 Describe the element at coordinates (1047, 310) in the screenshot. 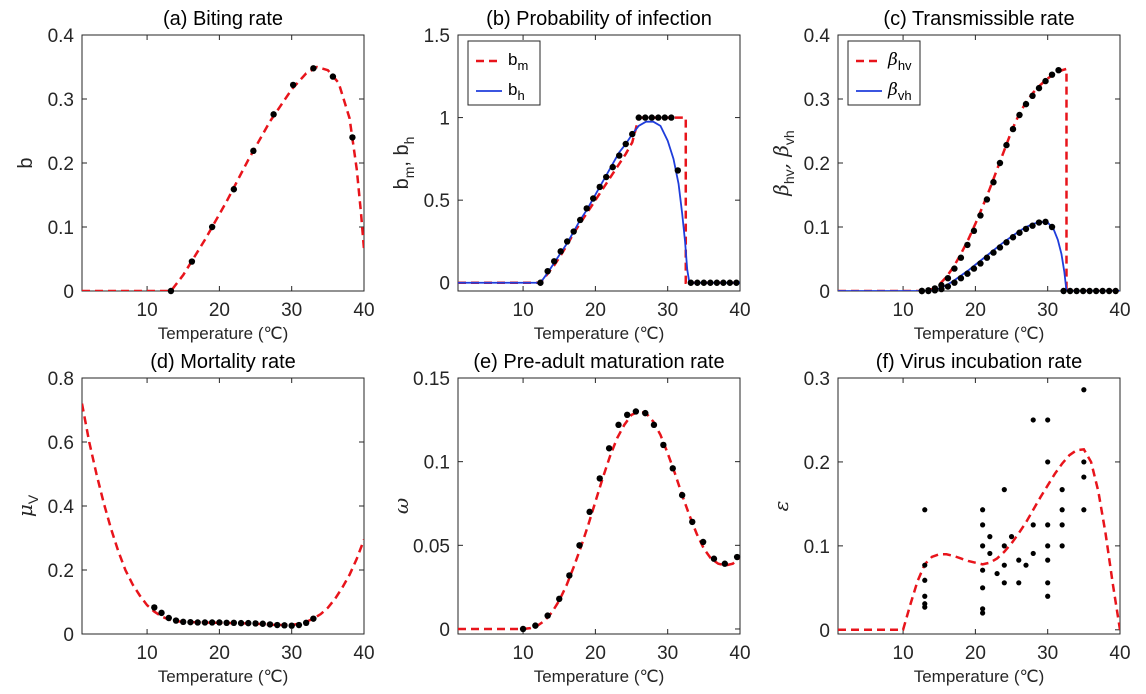

I see `x-tick-label: 30` at that location.